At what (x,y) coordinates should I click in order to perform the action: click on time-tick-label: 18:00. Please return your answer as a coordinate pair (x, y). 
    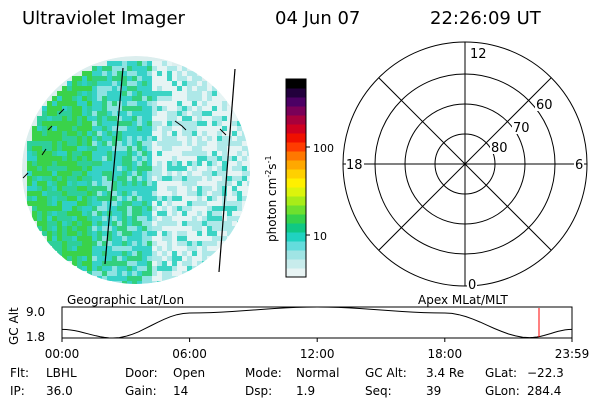
    Looking at the image, I should click on (445, 354).